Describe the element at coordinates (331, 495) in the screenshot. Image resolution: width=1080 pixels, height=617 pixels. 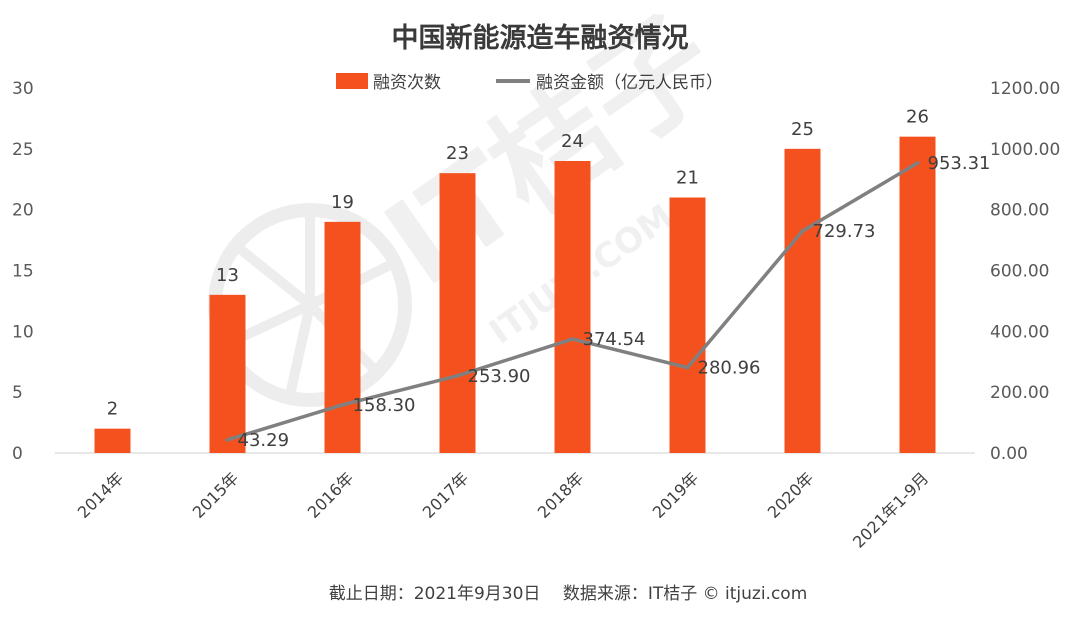
I see `x-tick-label: 2016年` at that location.